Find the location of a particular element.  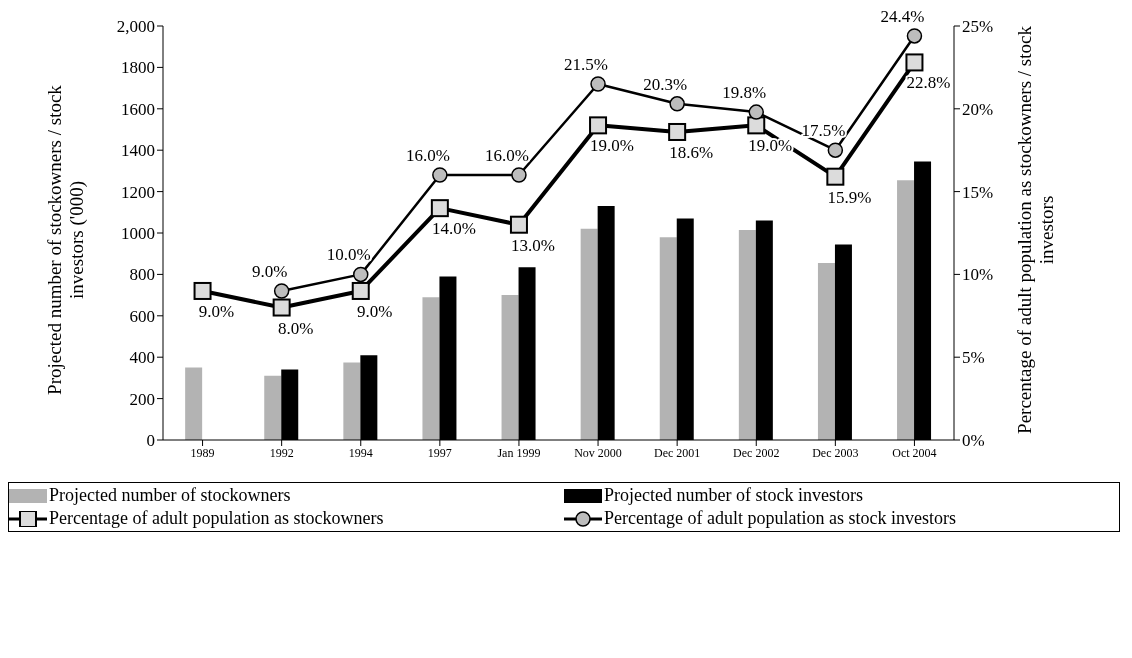

x-tick-label: Nov 2000 is located at coordinates (598, 452).